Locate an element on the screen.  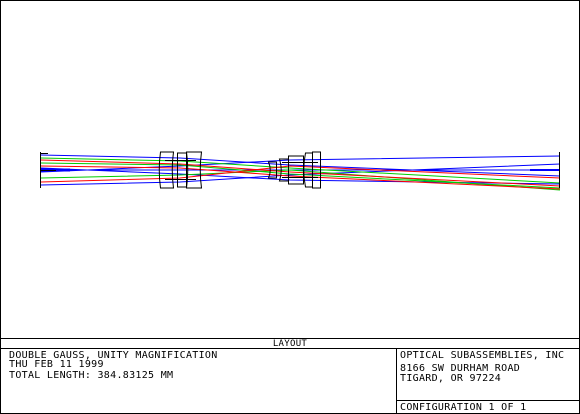
company-name: OPTICAL SUBASSEMBLIES, INC is located at coordinates (482, 355).